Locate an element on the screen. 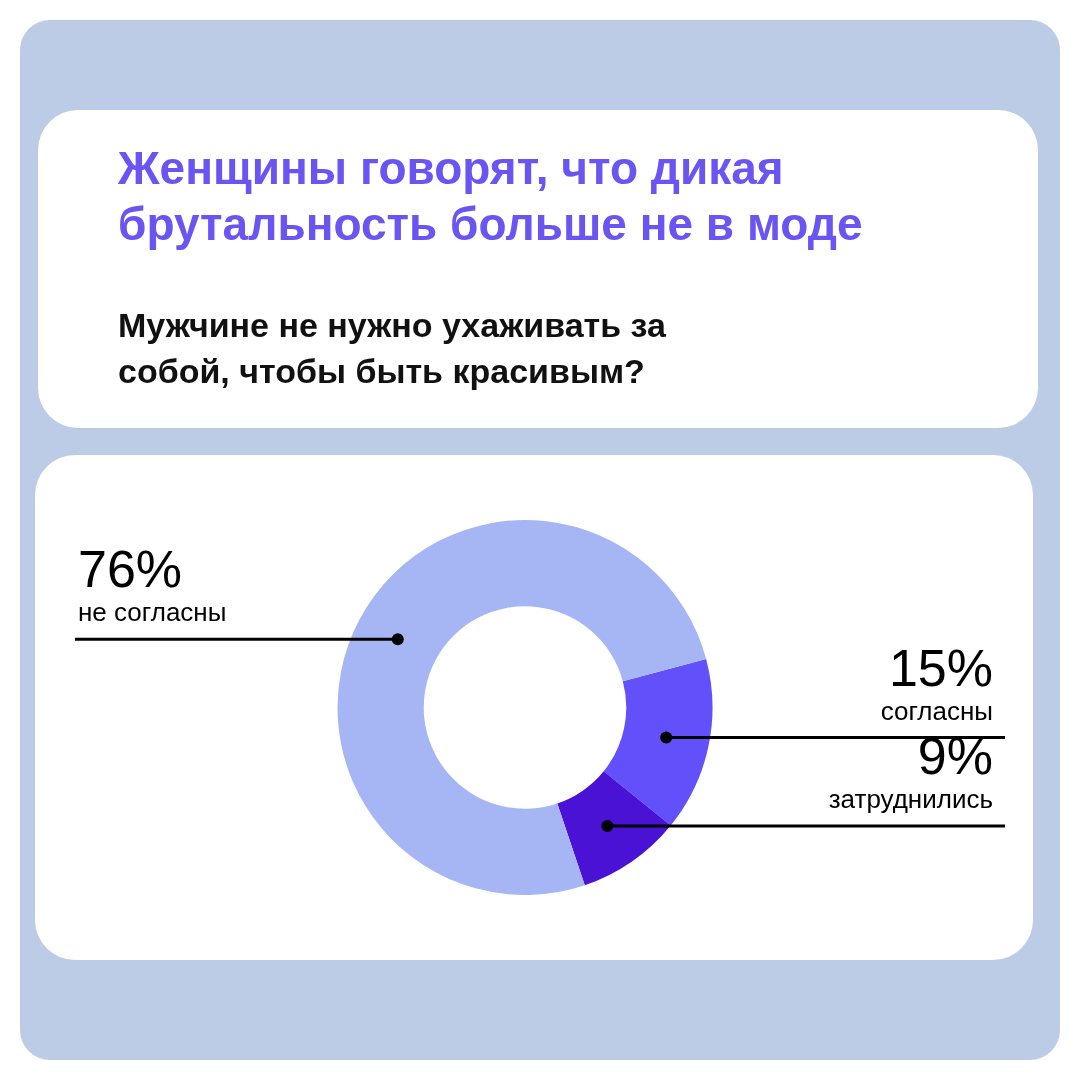  chart-title: Женщины говорят, что дикая брутальность больше не в моде is located at coordinates (491, 196).